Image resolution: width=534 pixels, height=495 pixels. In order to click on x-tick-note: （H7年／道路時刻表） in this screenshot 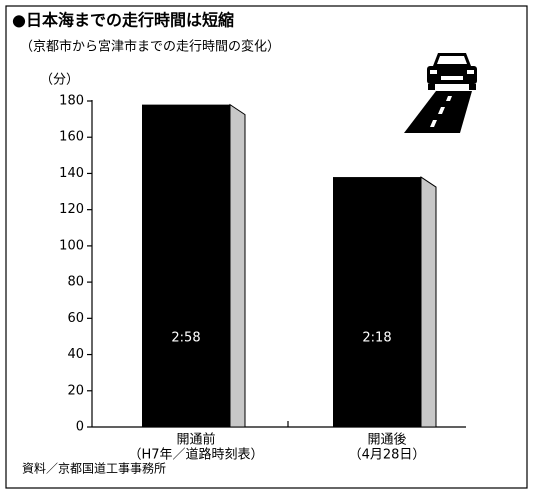, I will do `click(195, 455)`.